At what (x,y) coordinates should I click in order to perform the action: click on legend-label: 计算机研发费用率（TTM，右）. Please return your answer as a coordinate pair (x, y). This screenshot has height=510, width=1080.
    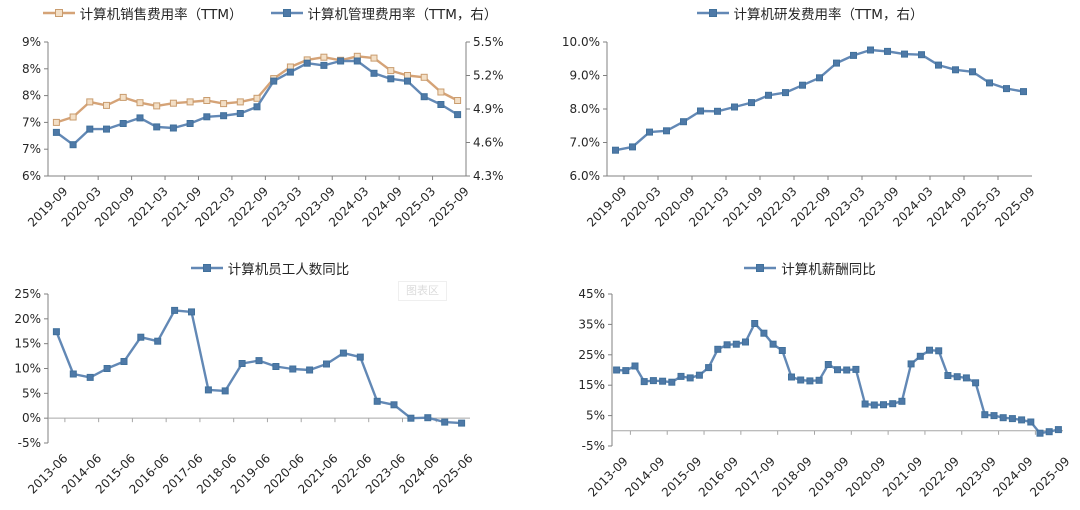
    Looking at the image, I should click on (828, 15).